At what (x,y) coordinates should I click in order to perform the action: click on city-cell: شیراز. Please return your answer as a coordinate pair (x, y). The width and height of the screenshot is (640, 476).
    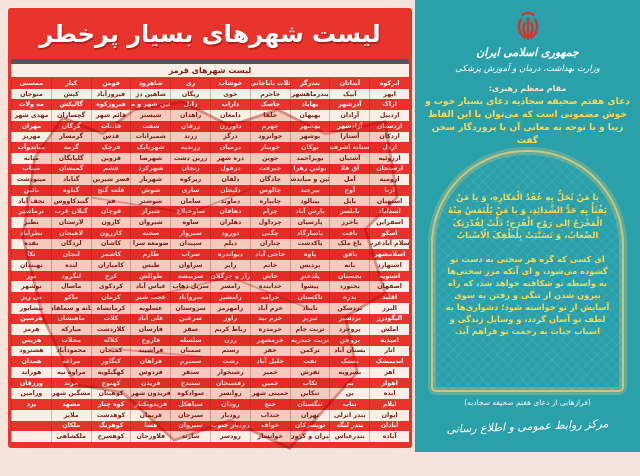
    Looking at the image, I should click on (150, 212).